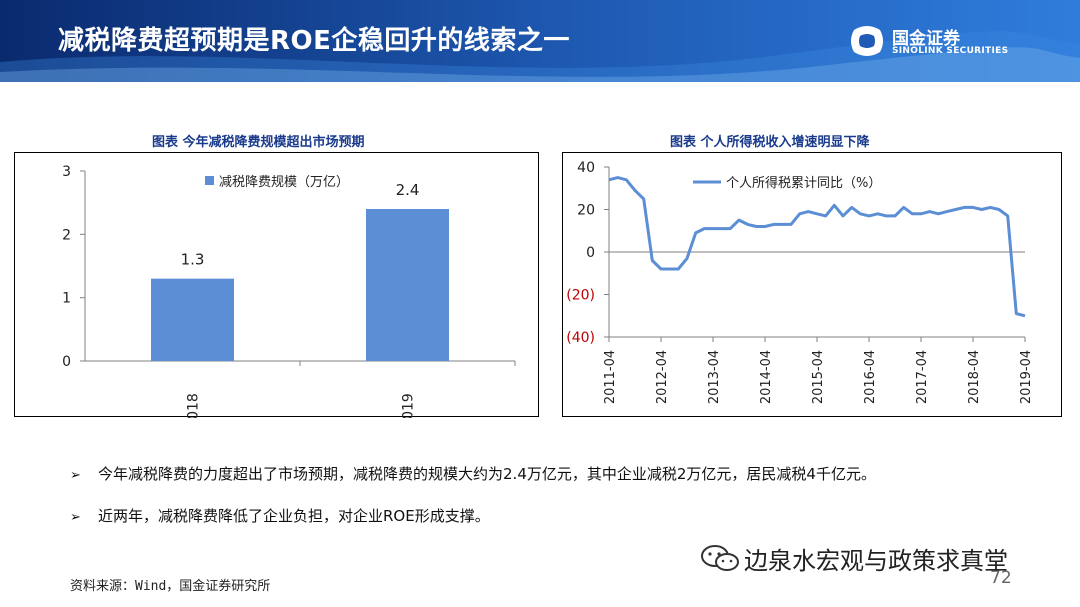 This screenshot has height=607, width=1080. I want to click on bar-chart-title: 图表 今年减税降费规模超出市场预期, so click(258, 142).